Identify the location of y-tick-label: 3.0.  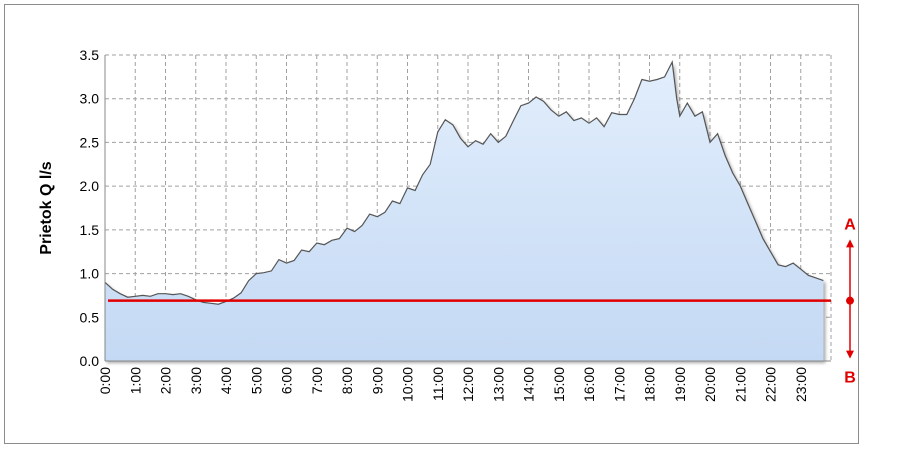
(90, 99).